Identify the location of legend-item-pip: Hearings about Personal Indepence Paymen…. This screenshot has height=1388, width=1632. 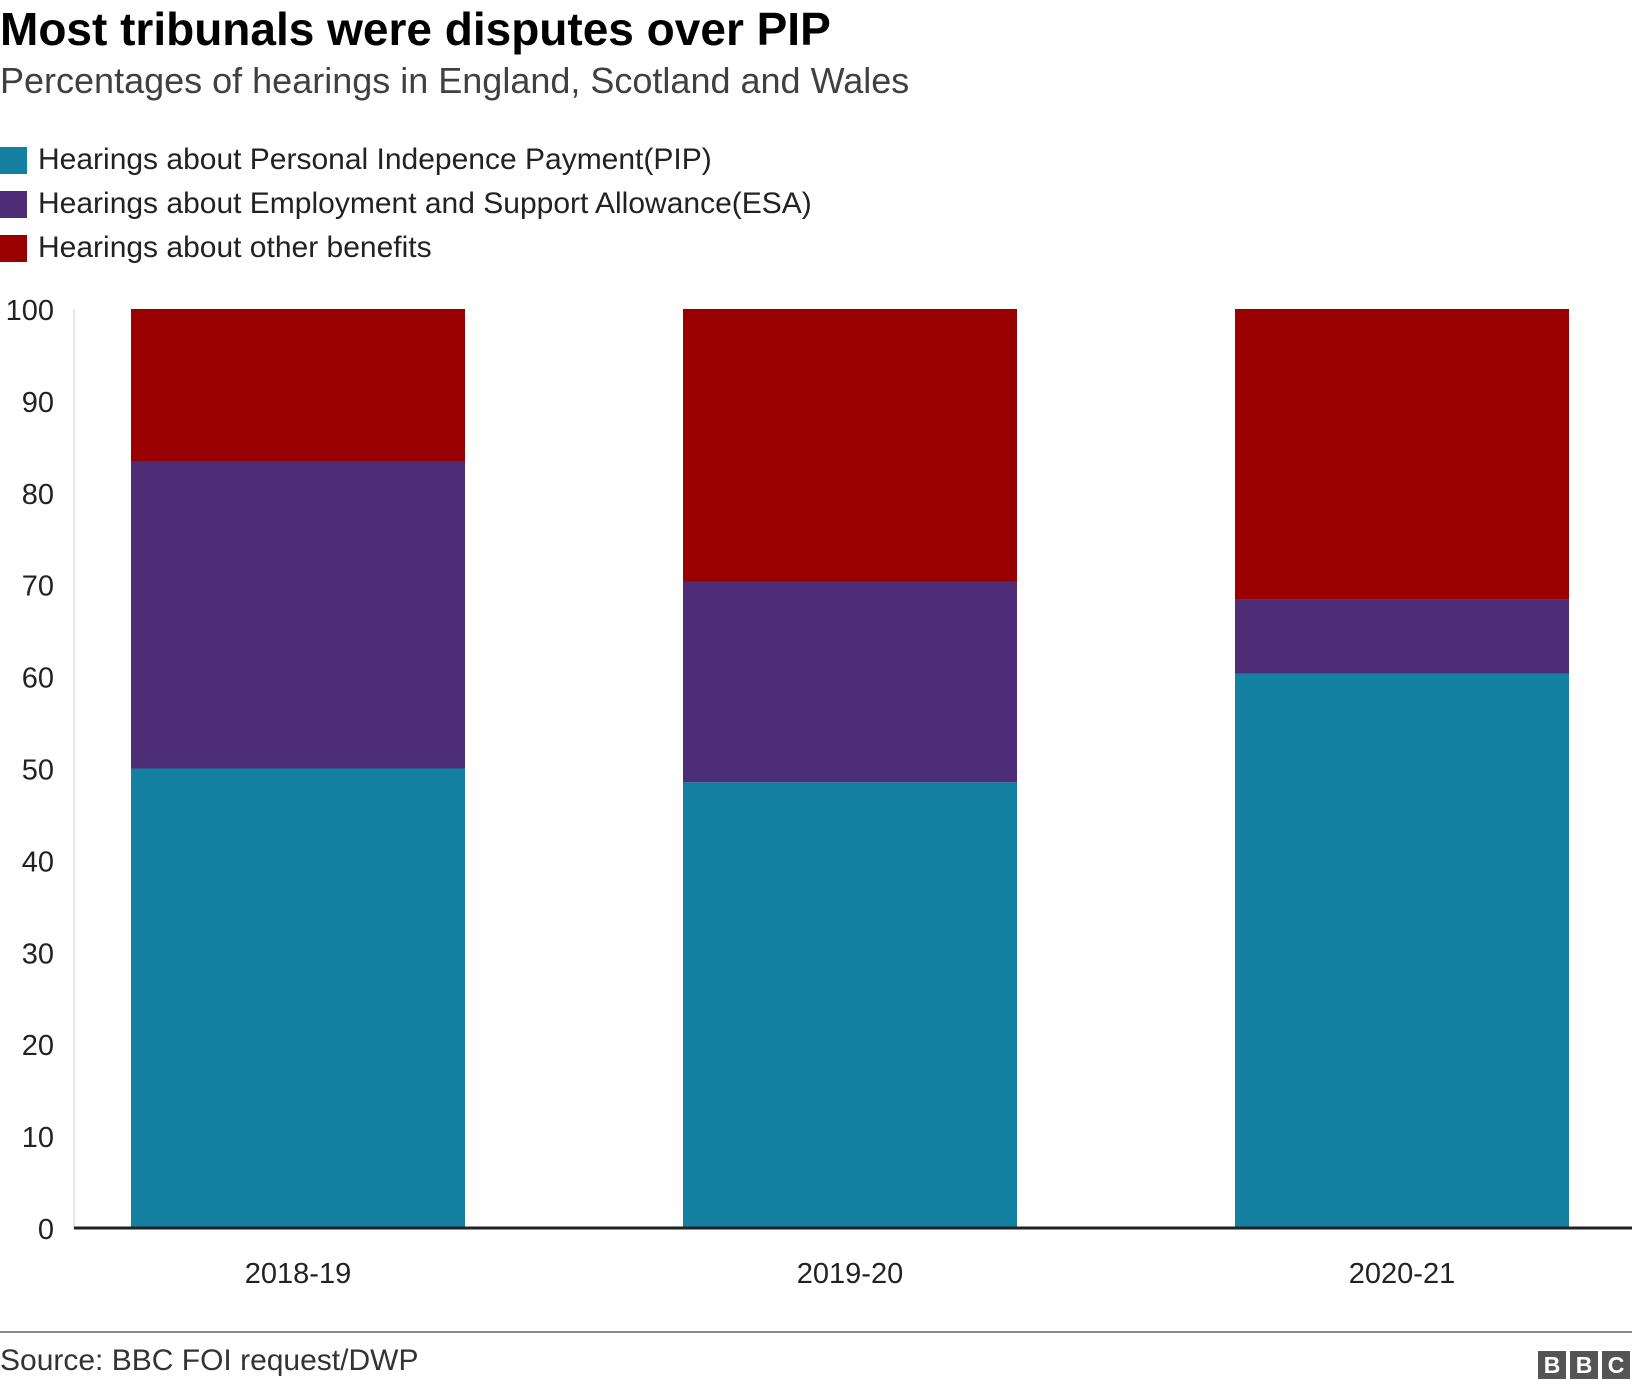
(406, 160).